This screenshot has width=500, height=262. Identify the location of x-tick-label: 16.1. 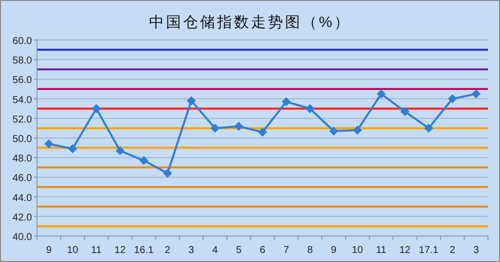
(144, 250).